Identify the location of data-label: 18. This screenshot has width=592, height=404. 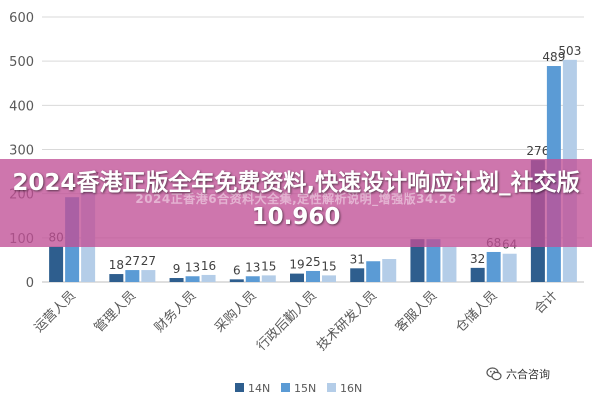
(116, 265).